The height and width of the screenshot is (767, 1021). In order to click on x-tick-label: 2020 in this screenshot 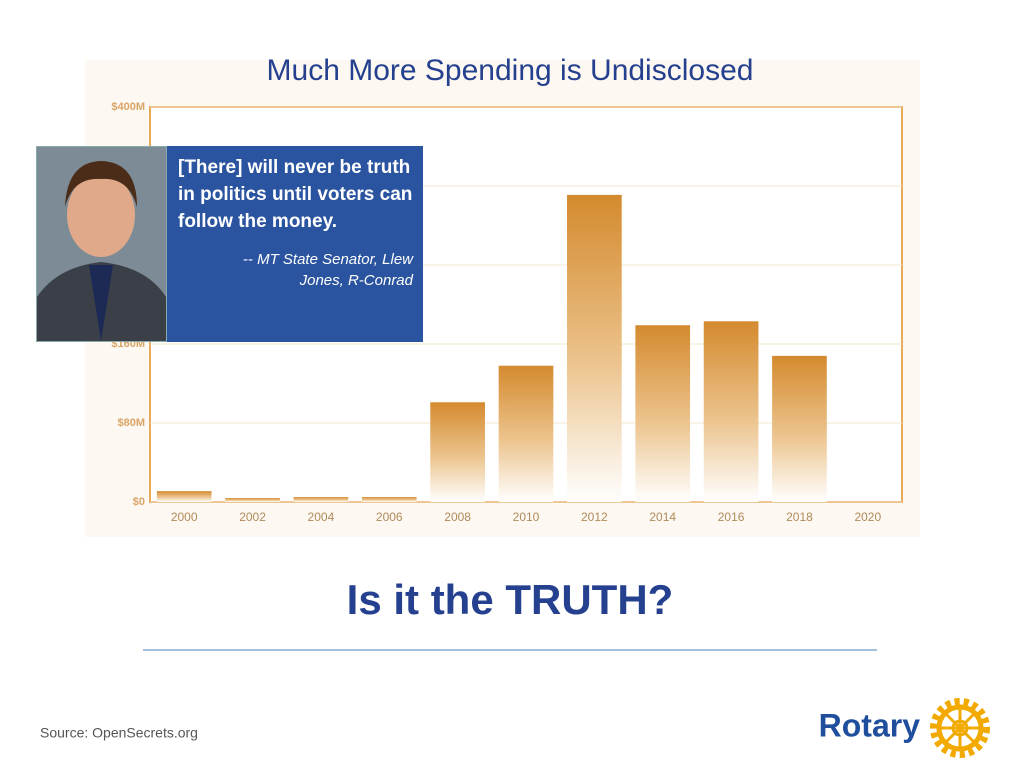, I will do `click(867, 517)`.